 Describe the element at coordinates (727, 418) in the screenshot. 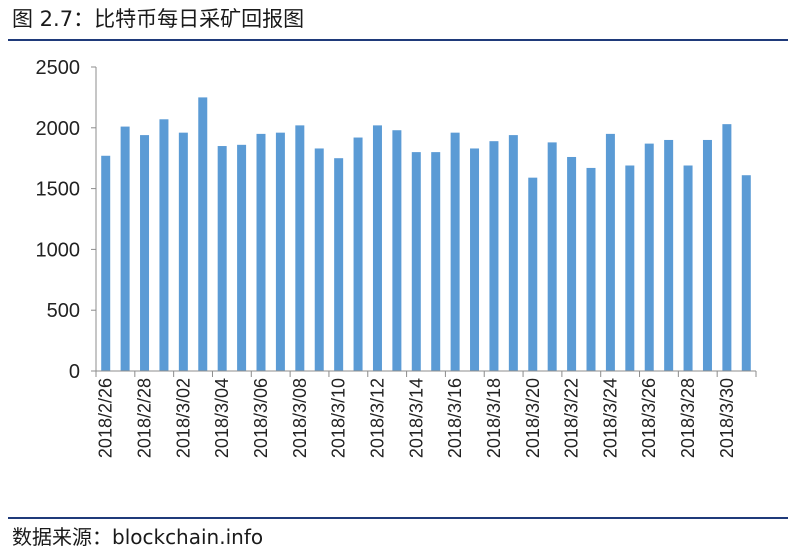

I see `x-tick-label: 2018/3/30` at that location.